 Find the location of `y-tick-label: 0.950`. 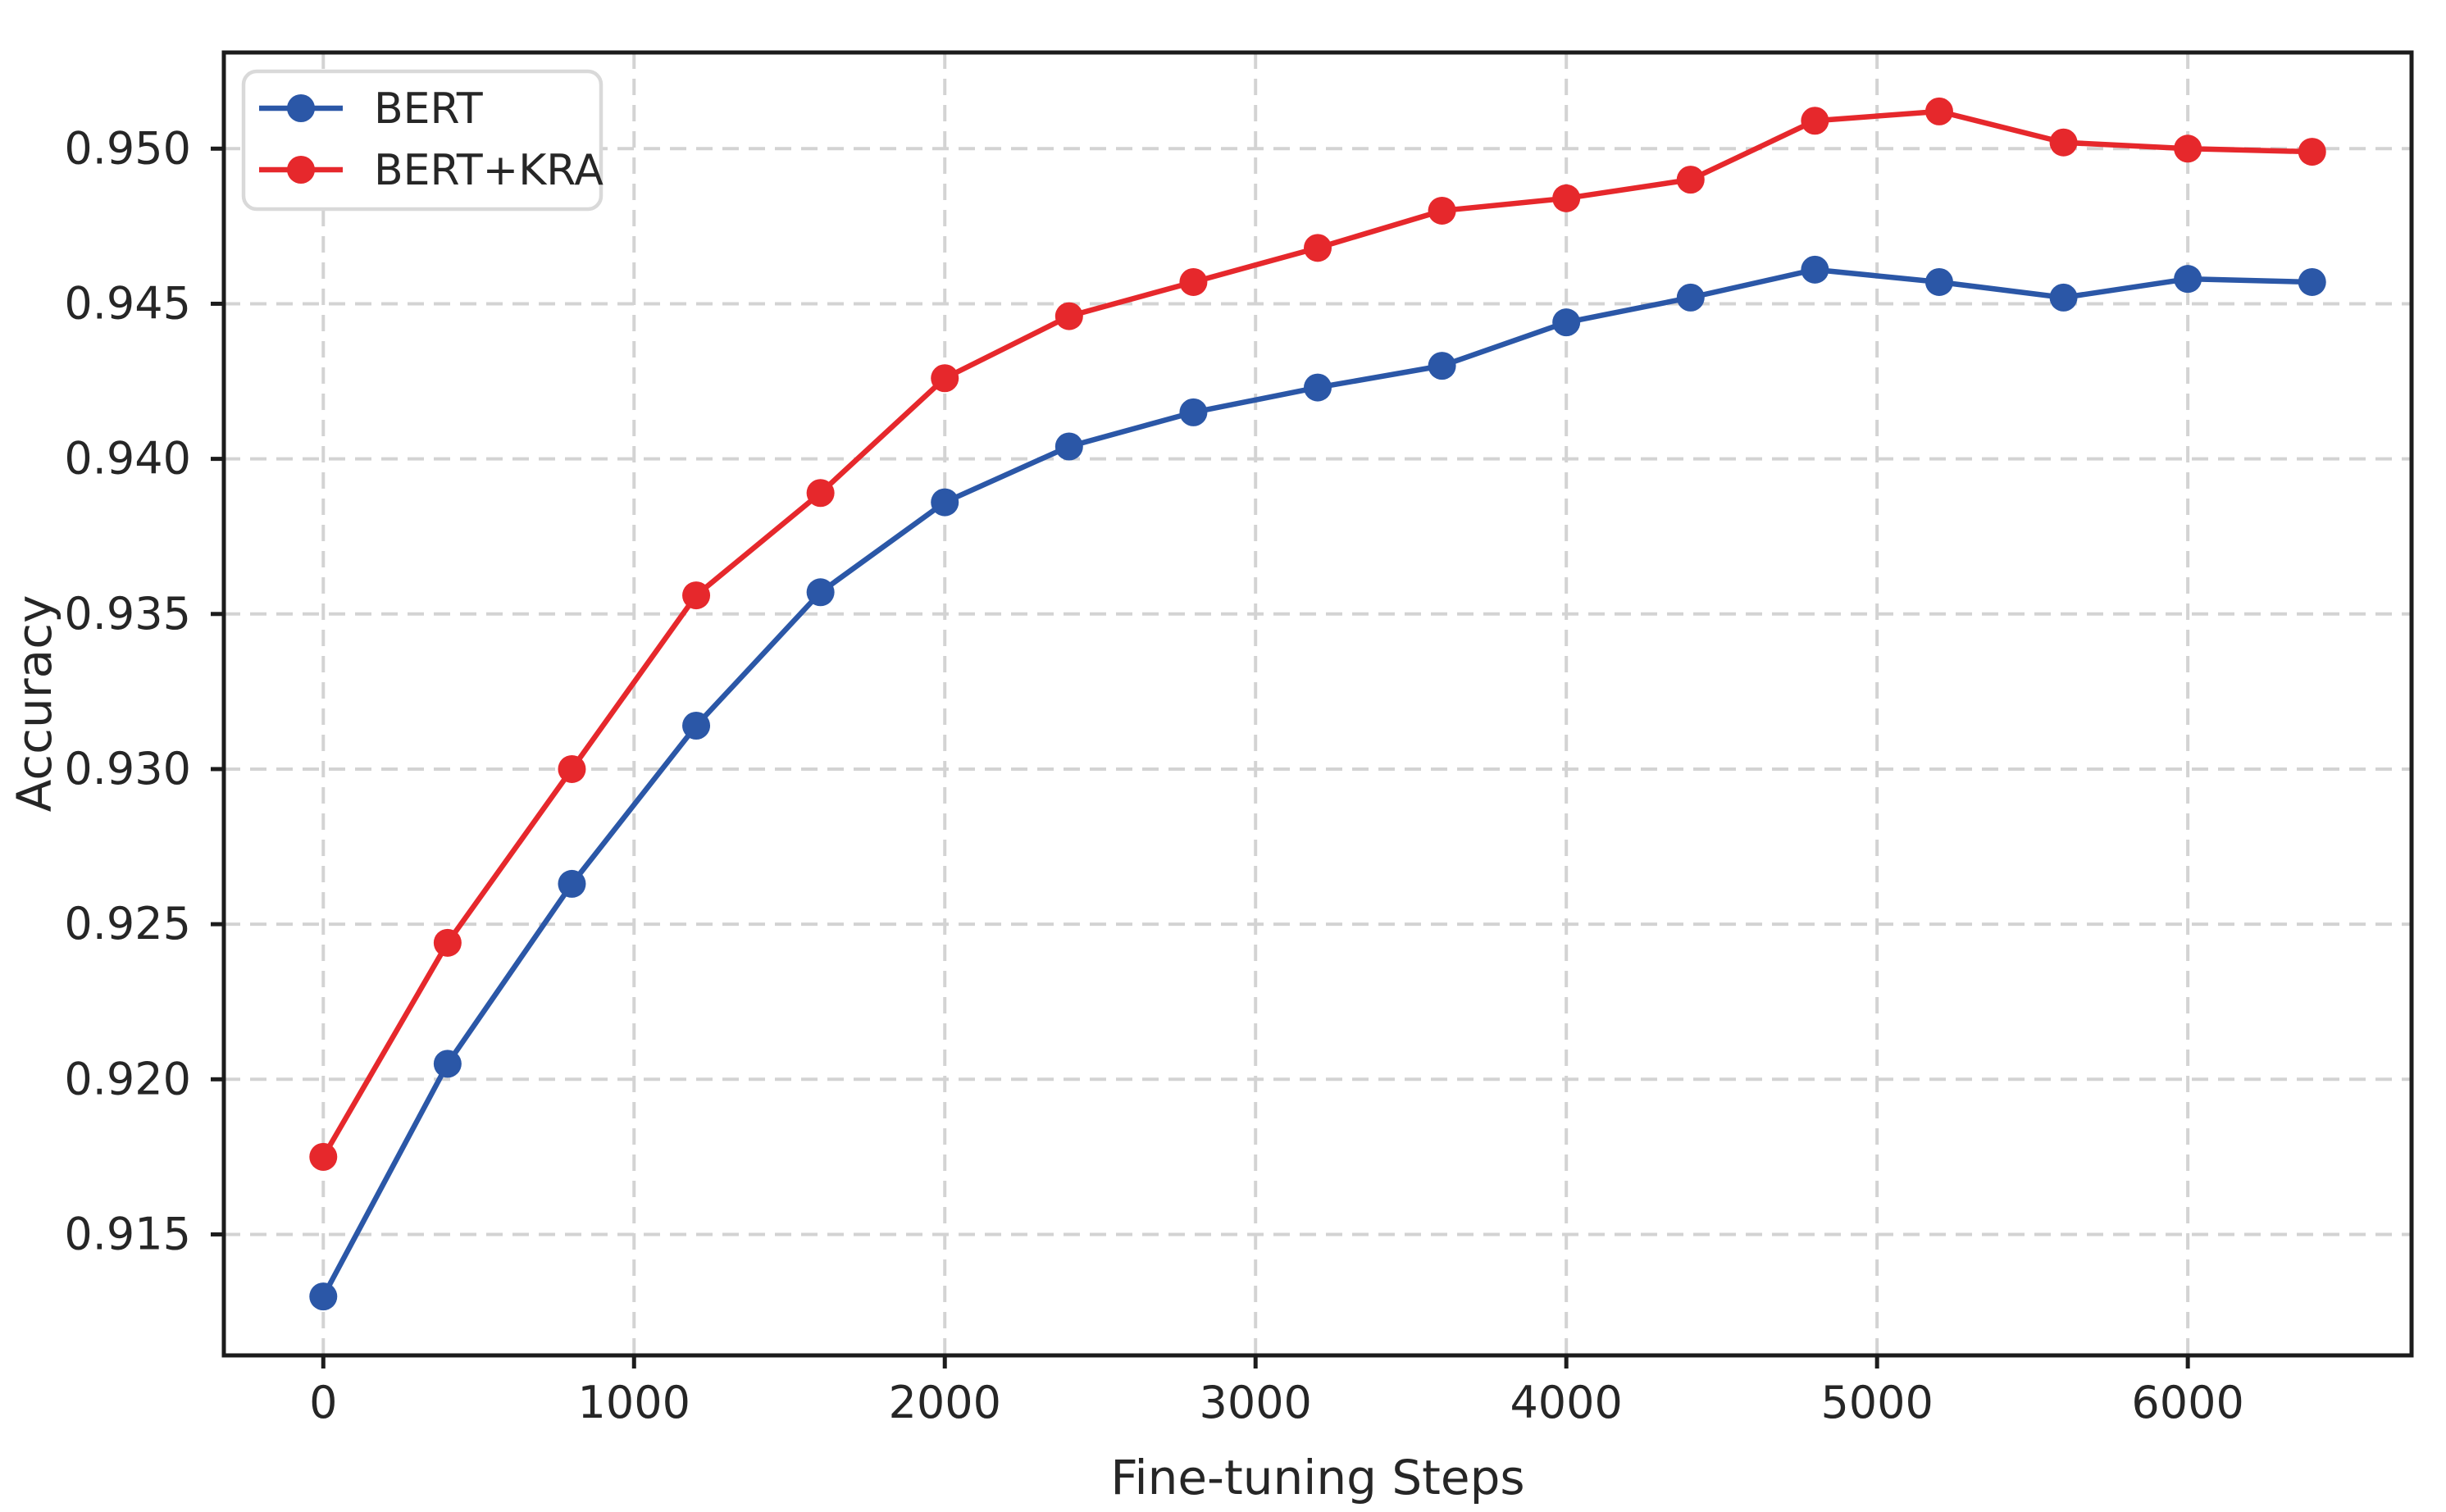

y-tick-label: 0.950 is located at coordinates (127, 148).